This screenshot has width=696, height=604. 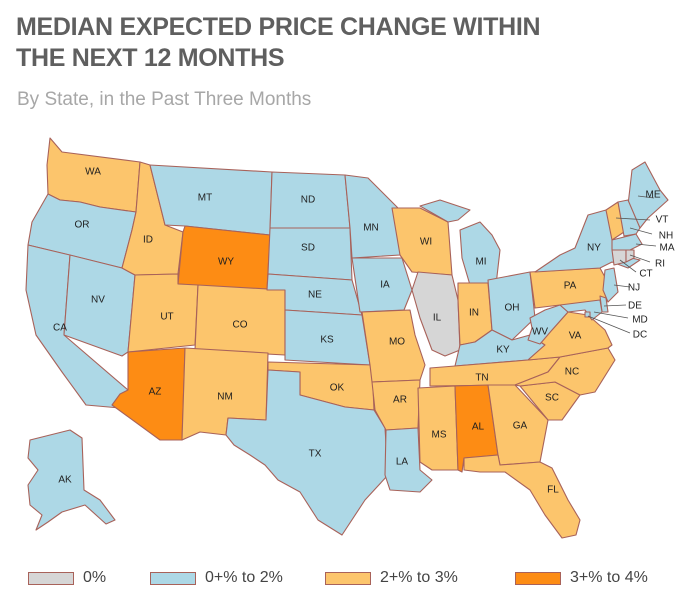 I want to click on state-label-AR: AR, so click(x=400, y=400).